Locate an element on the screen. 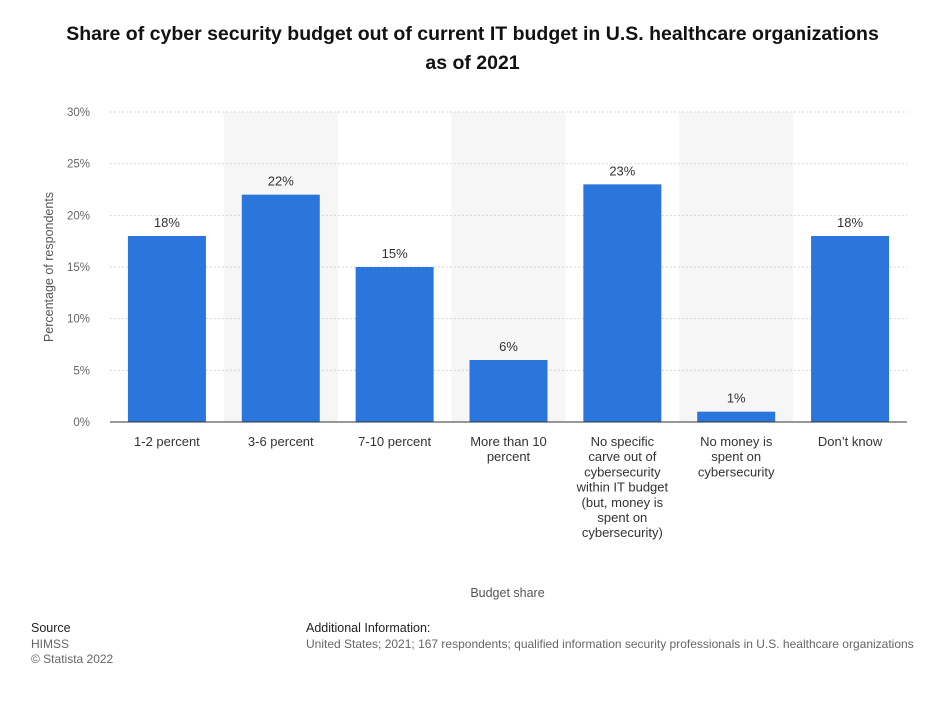  x-axis-title: Budget share is located at coordinates (507, 593).